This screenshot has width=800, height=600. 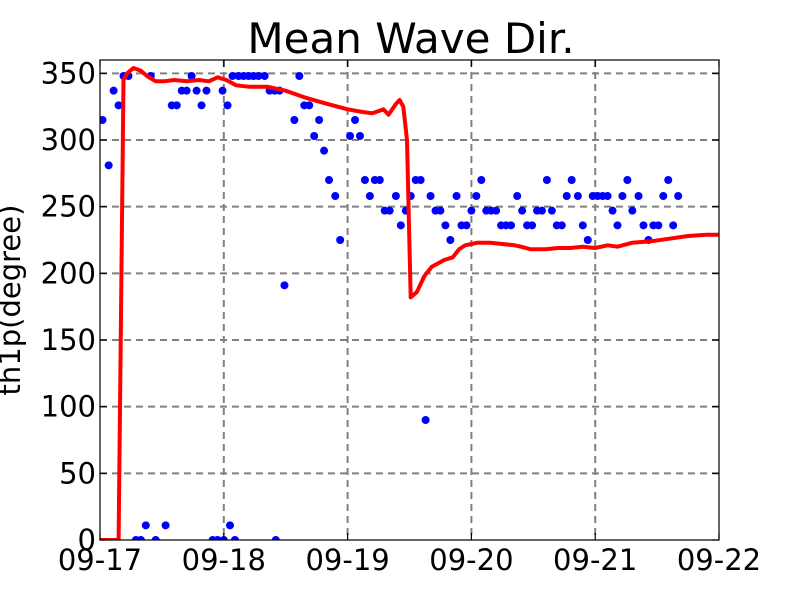 What do you see at coordinates (68, 340) in the screenshot?
I see `y-tick-label: 150` at bounding box center [68, 340].